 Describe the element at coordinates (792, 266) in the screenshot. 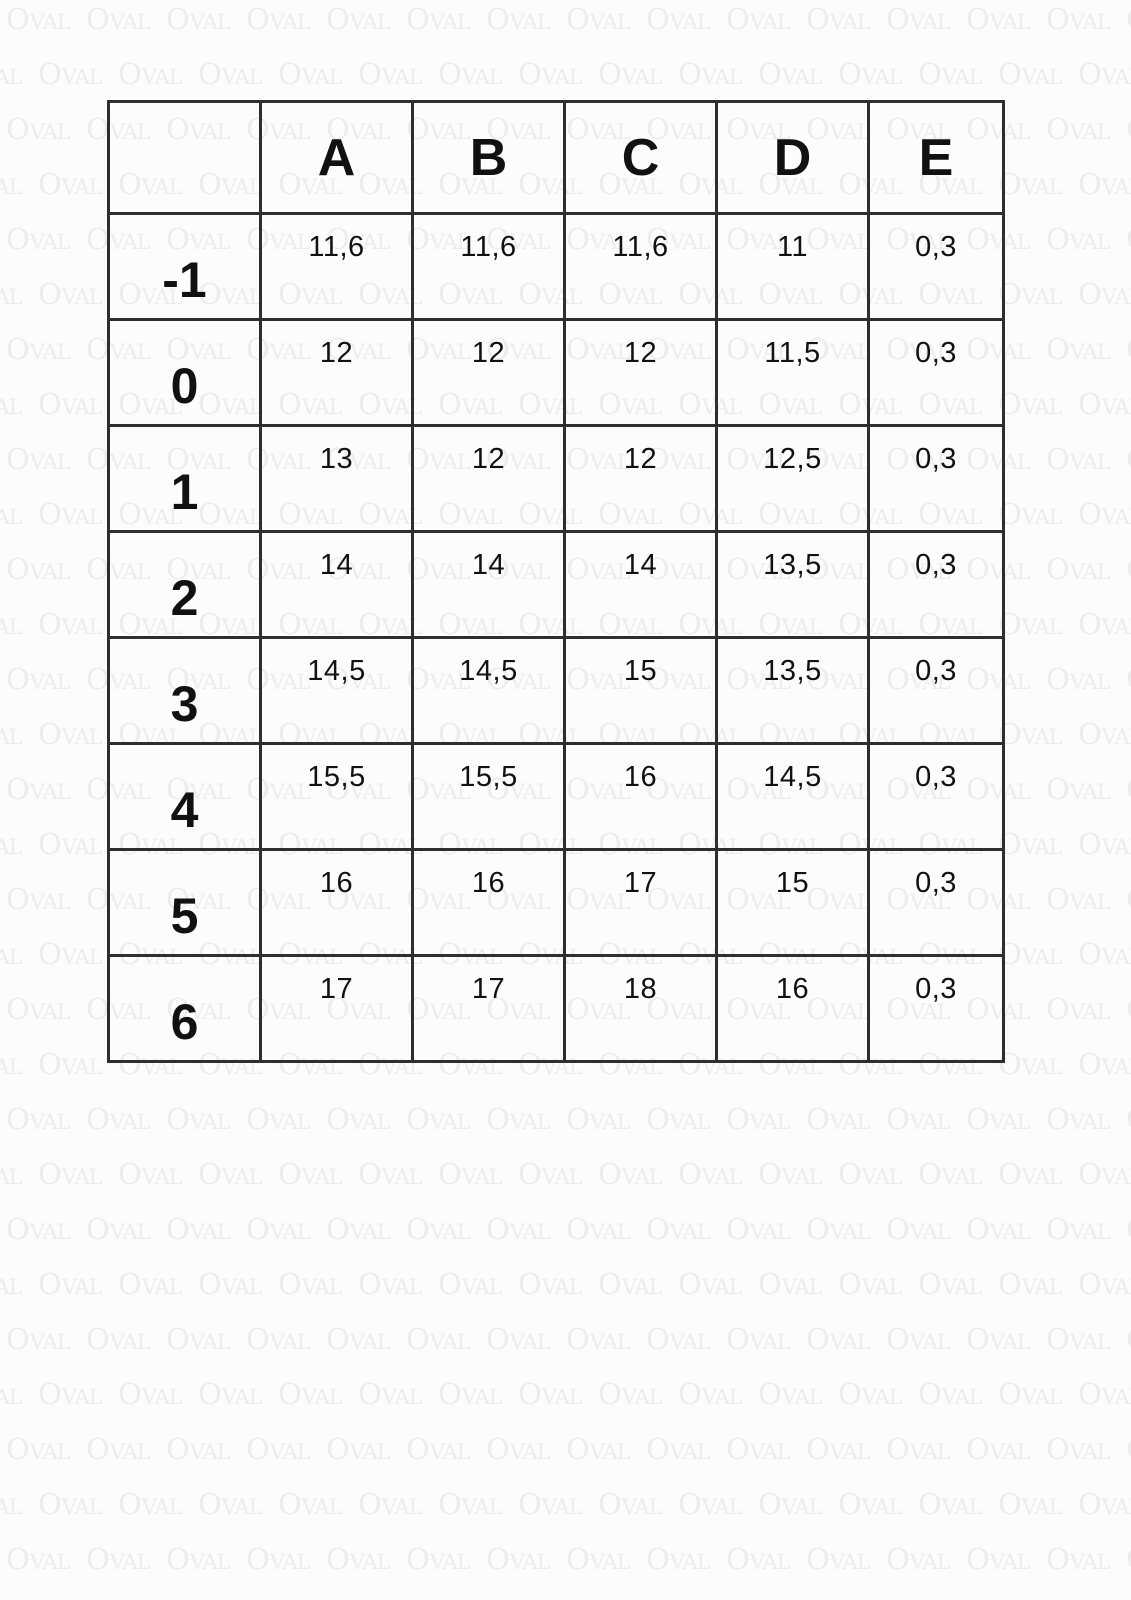

I see `value-cell: 11` at that location.